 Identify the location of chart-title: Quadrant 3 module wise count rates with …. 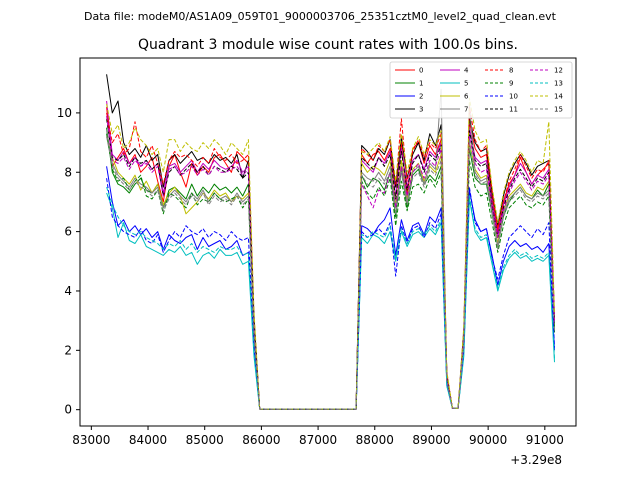
(328, 45).